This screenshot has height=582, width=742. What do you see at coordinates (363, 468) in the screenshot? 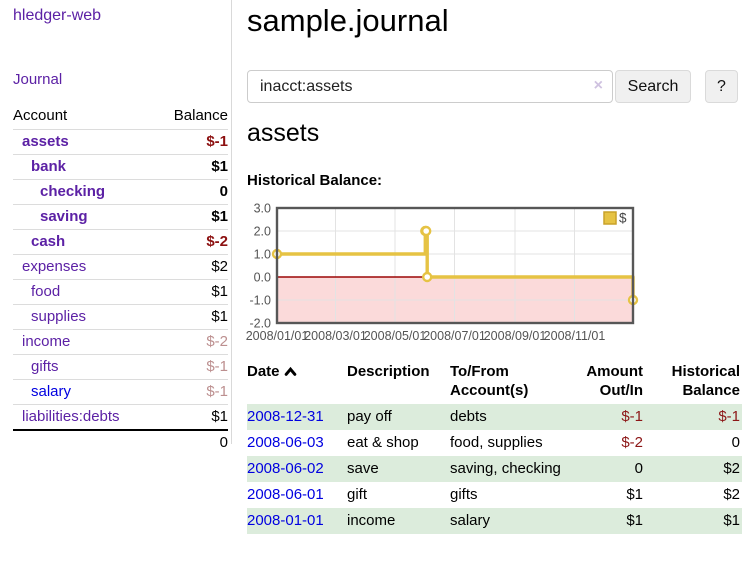
I see `transaction-description: save` at bounding box center [363, 468].